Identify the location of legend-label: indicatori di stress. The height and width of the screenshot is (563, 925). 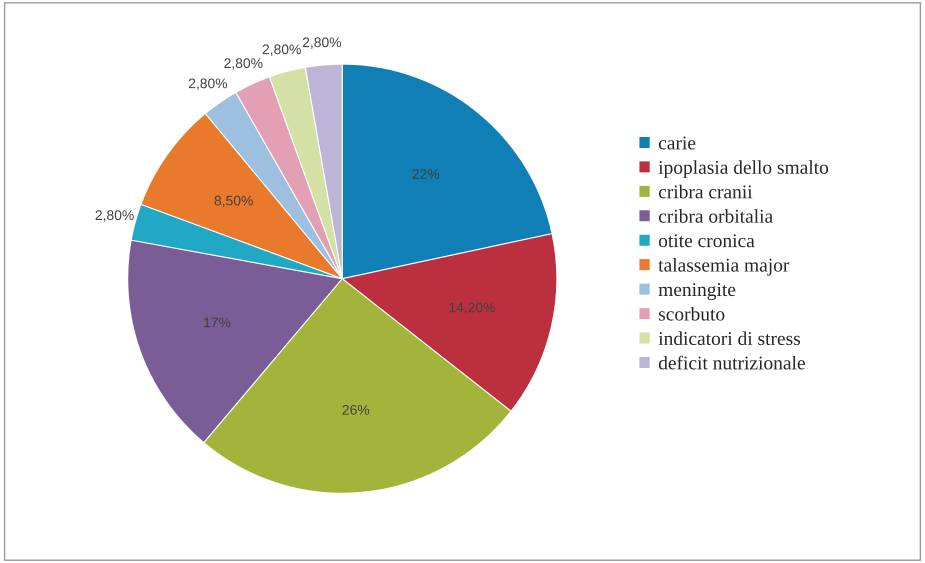
(729, 338).